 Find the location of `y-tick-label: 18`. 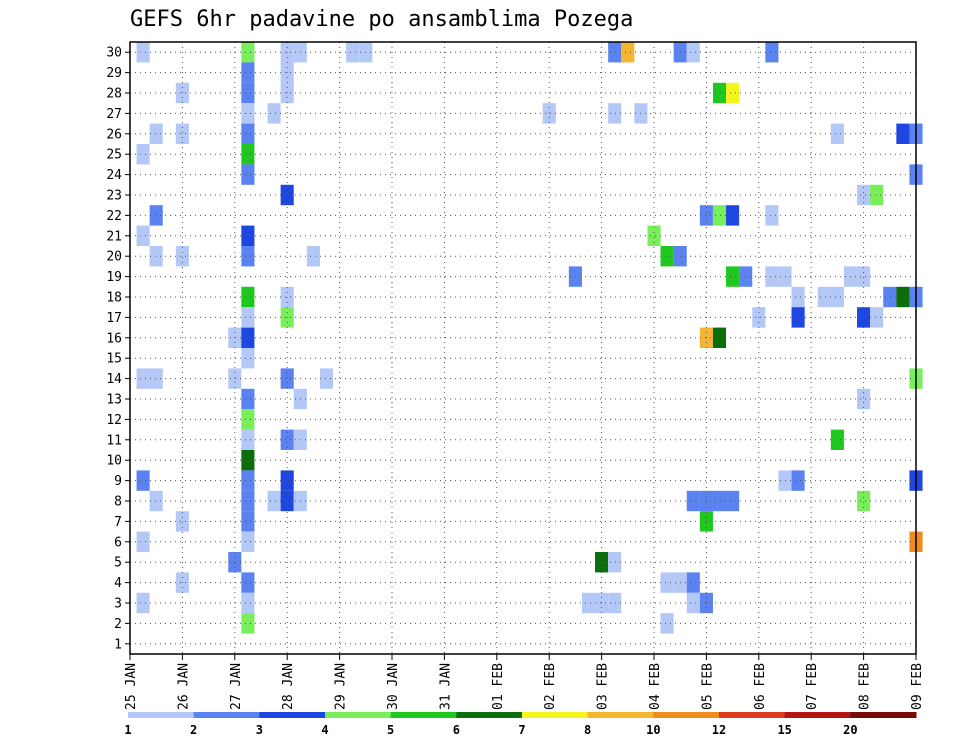

y-tick-label: 18 is located at coordinates (114, 298).